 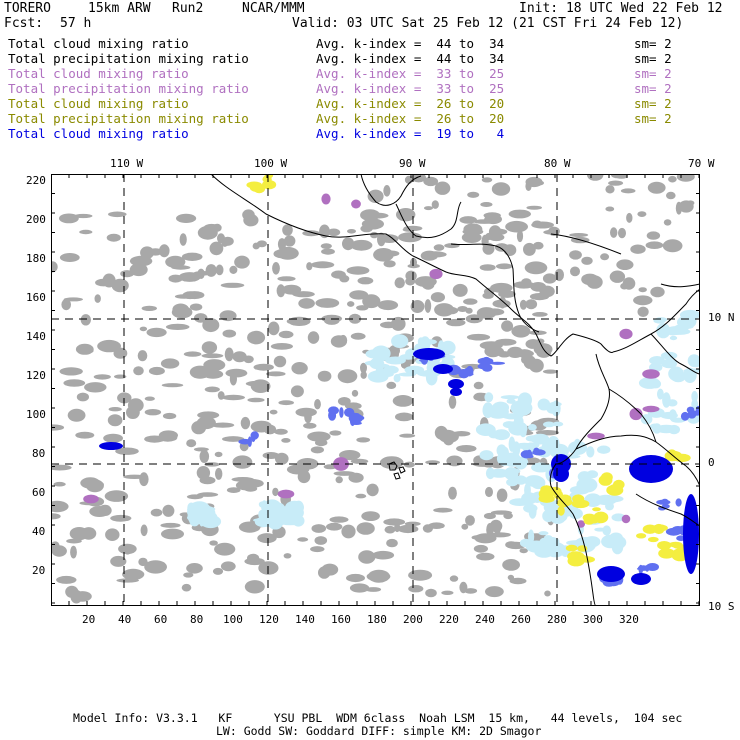 I want to click on lon-label: 70 W, so click(x=701, y=163).